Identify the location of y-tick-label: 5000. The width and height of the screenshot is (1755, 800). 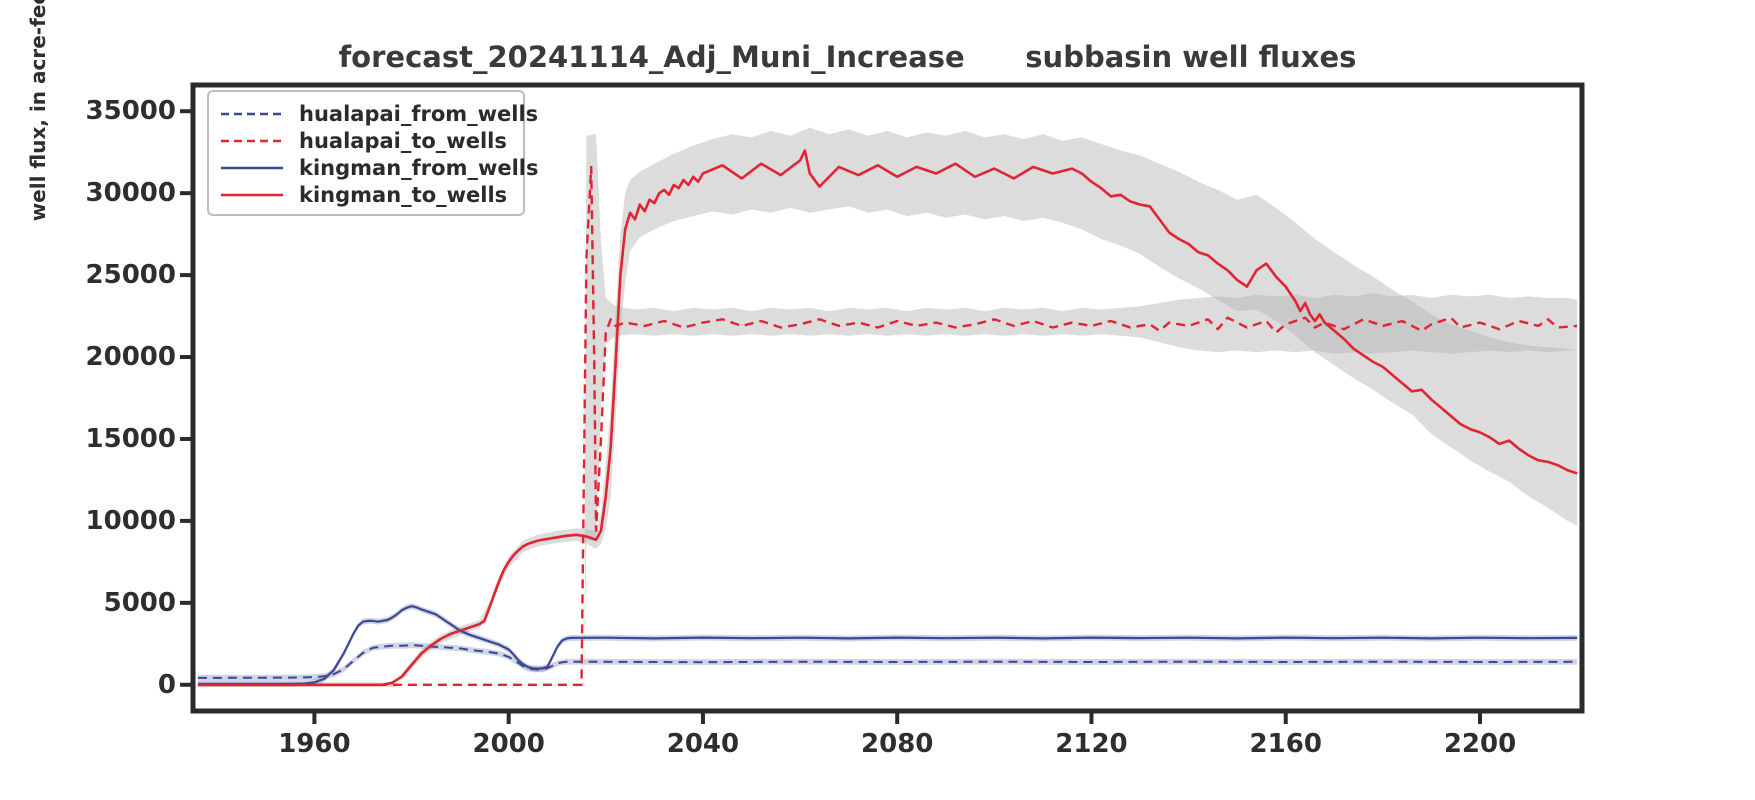
(139, 602).